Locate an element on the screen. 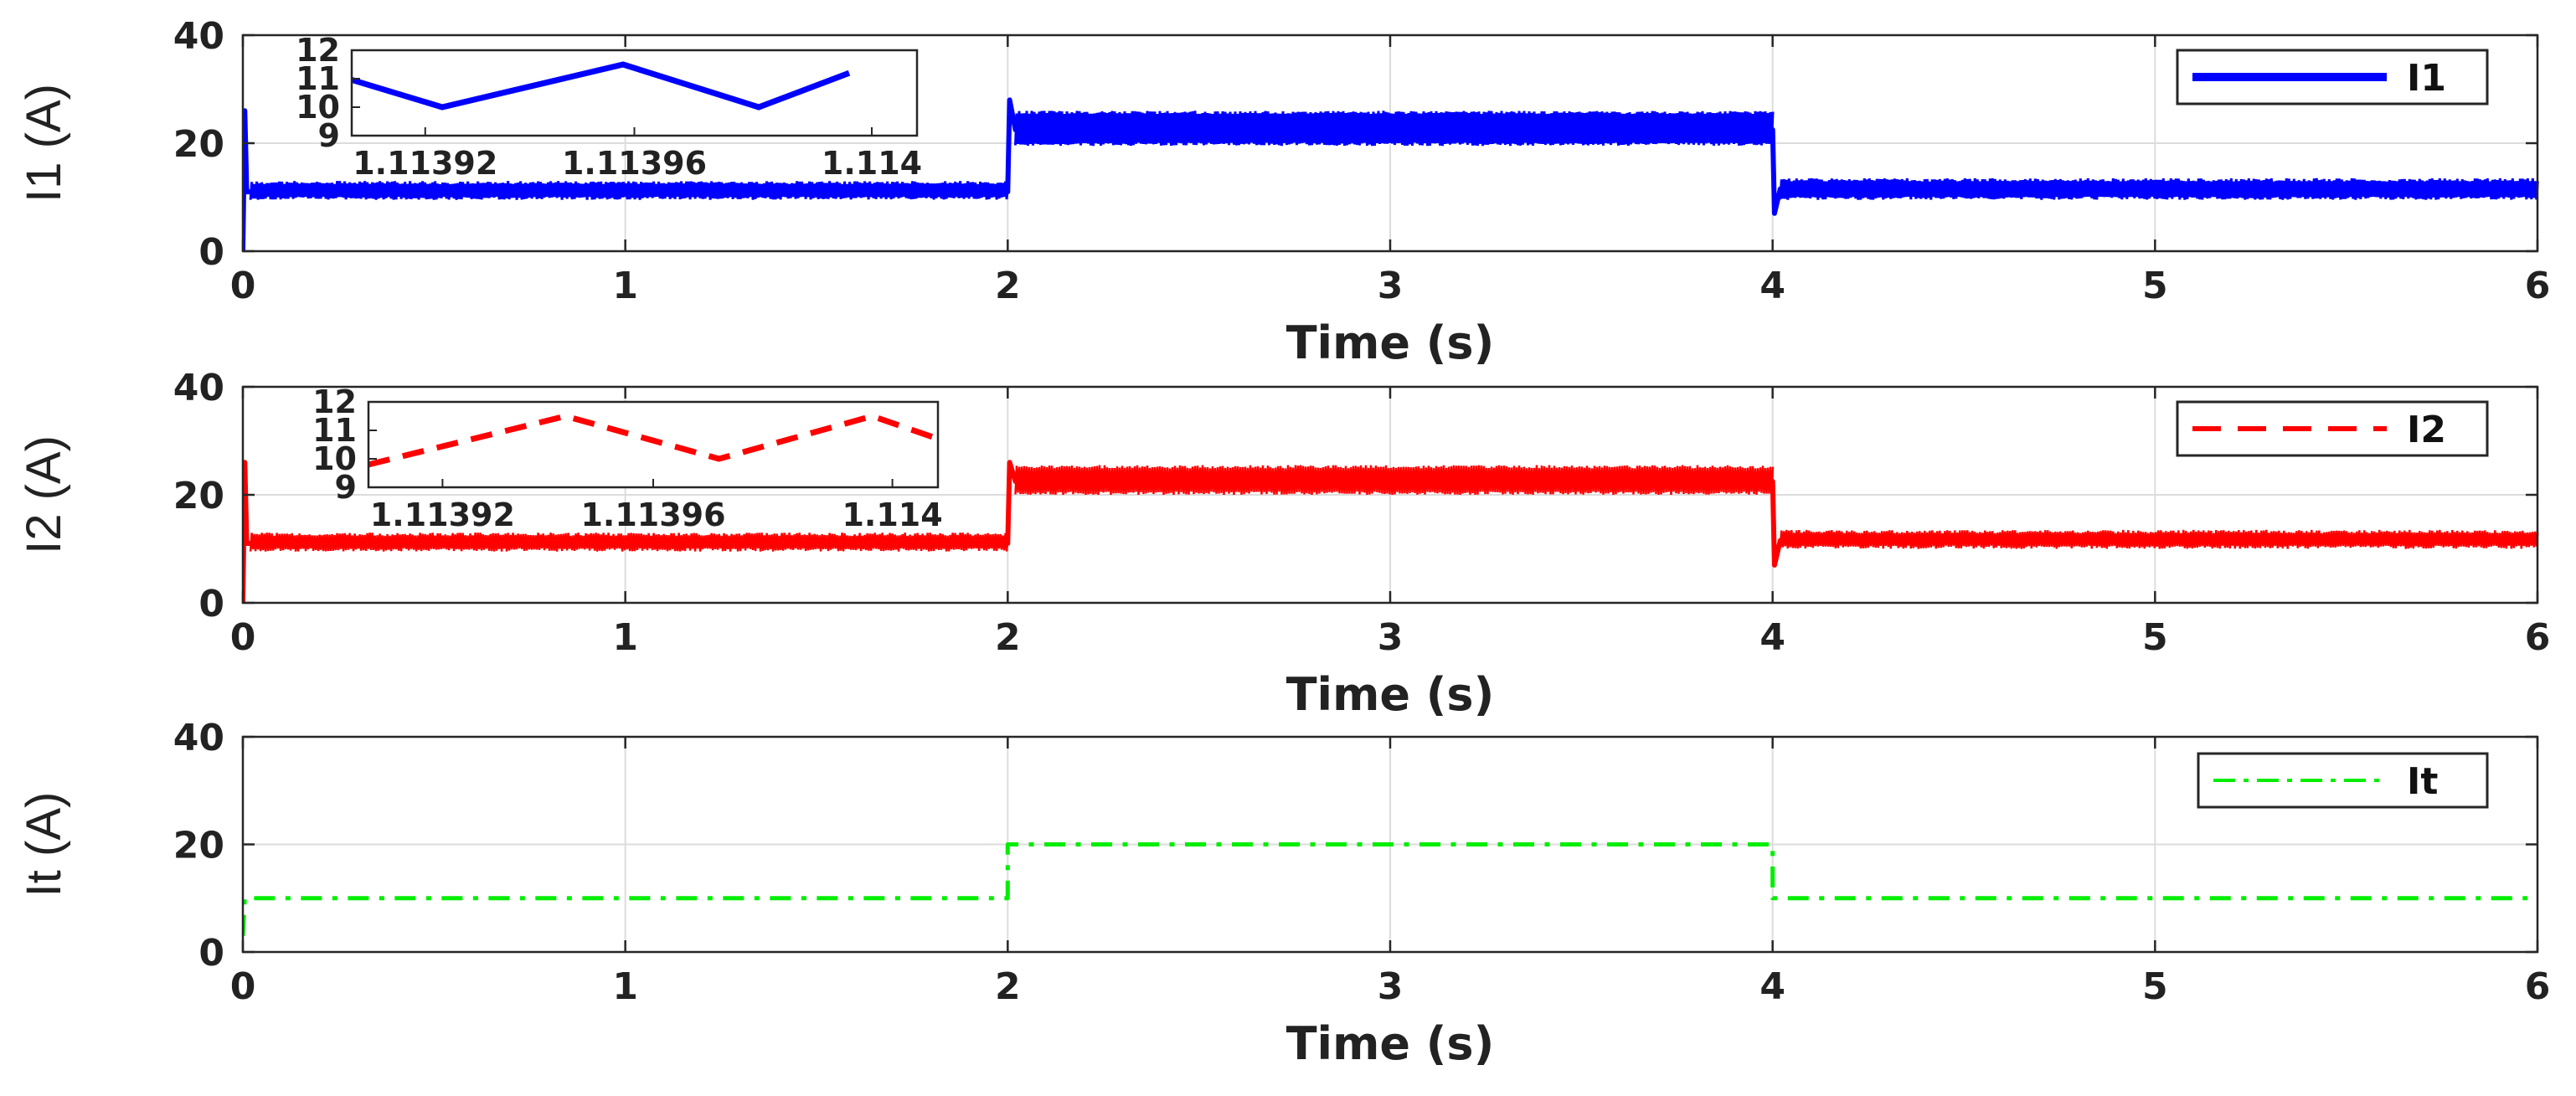  series-It-line is located at coordinates (1390, 889).